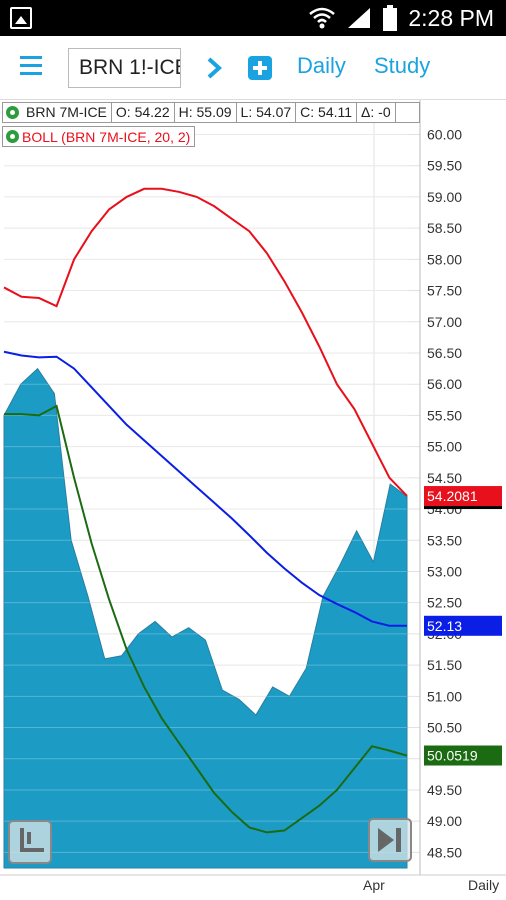 Image resolution: width=506 pixels, height=900 pixels. Describe the element at coordinates (444, 626) in the screenshot. I see `boll-middle-badge-label: 52.13` at that location.